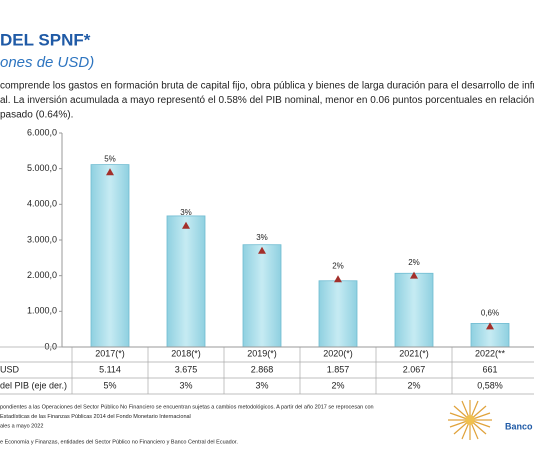 Image resolution: width=534 pixels, height=462 pixels. I want to click on table-cell: 5.114, so click(110, 369).